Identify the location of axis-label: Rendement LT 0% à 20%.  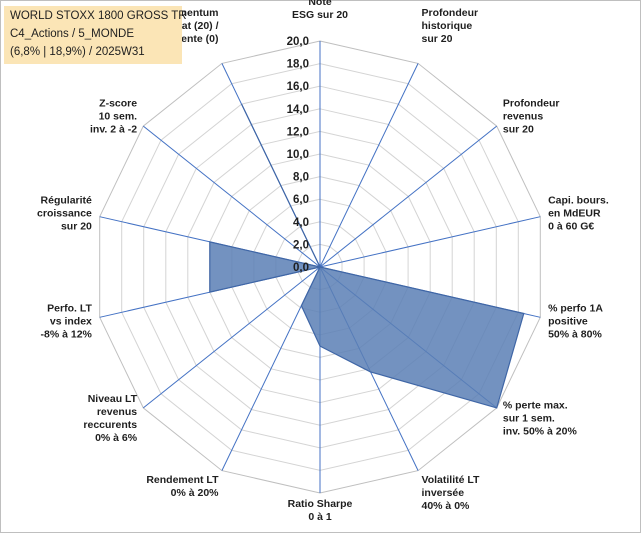
(182, 486).